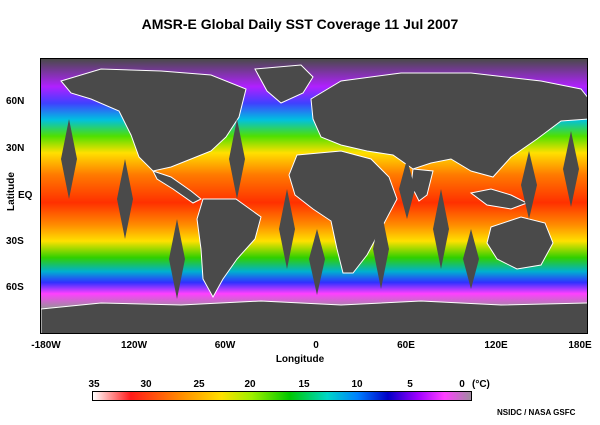  What do you see at coordinates (225, 345) in the screenshot?
I see `lon-tick-60w: 60W` at bounding box center [225, 345].